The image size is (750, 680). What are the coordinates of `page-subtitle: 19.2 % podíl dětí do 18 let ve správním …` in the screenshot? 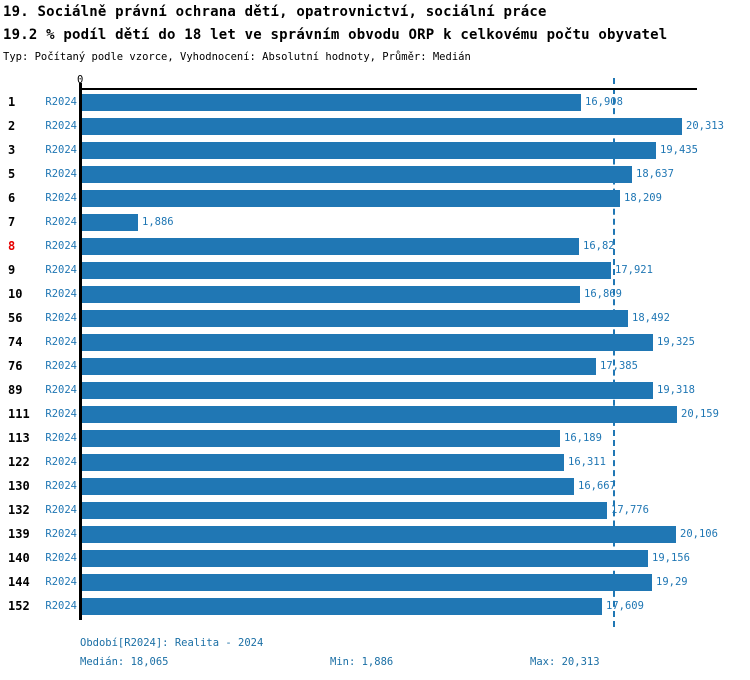 It's located at (335, 35).